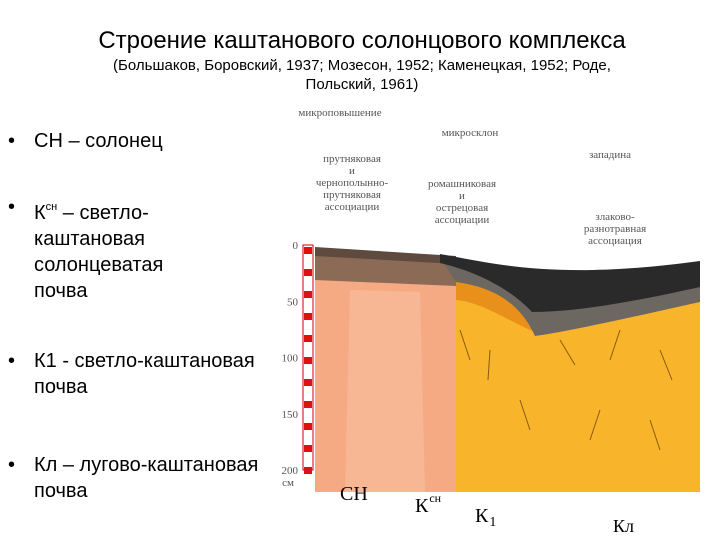 Image resolution: width=720 pixels, height=540 pixels. I want to click on association-label: разнотравная, so click(615, 229).